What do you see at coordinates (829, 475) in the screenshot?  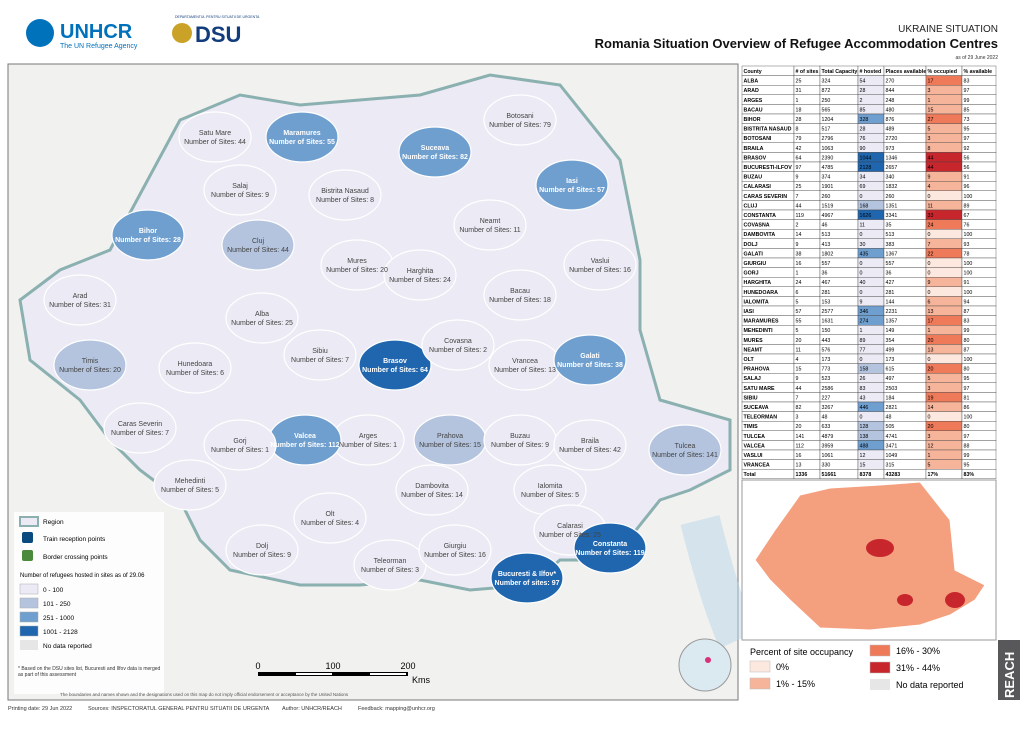 I see `table-value: 51661` at bounding box center [829, 475].